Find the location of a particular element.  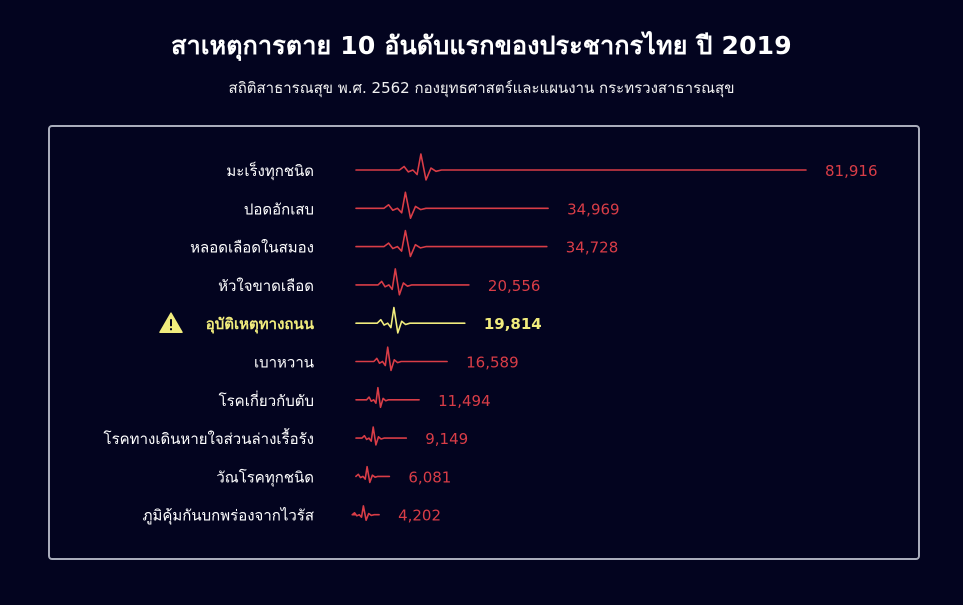

category-label: อุบัติเหตุทางถนน is located at coordinates (260, 324).